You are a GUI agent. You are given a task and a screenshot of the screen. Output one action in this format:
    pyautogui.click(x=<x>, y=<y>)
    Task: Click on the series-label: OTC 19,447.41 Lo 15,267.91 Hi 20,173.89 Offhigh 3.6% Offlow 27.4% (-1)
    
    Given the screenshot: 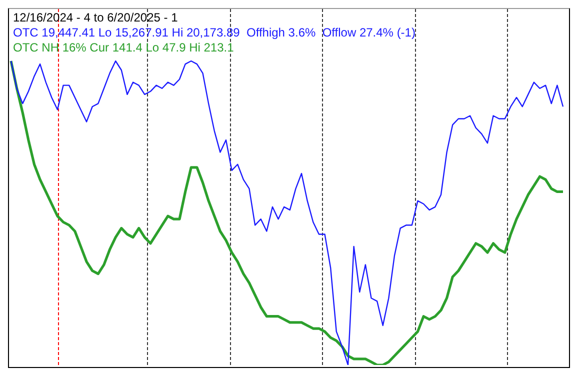 What is the action you would take?
    pyautogui.click(x=214, y=32)
    